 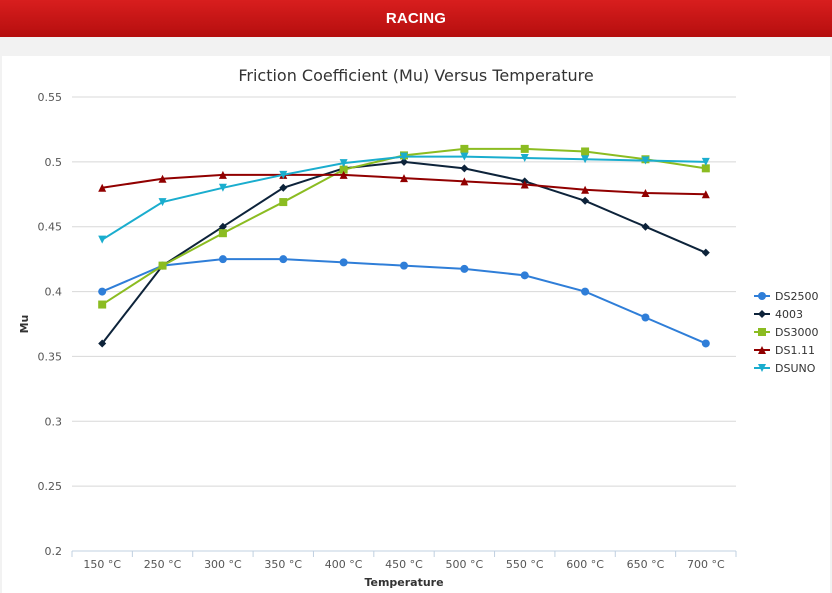 I want to click on series-ds2500, so click(x=404, y=301).